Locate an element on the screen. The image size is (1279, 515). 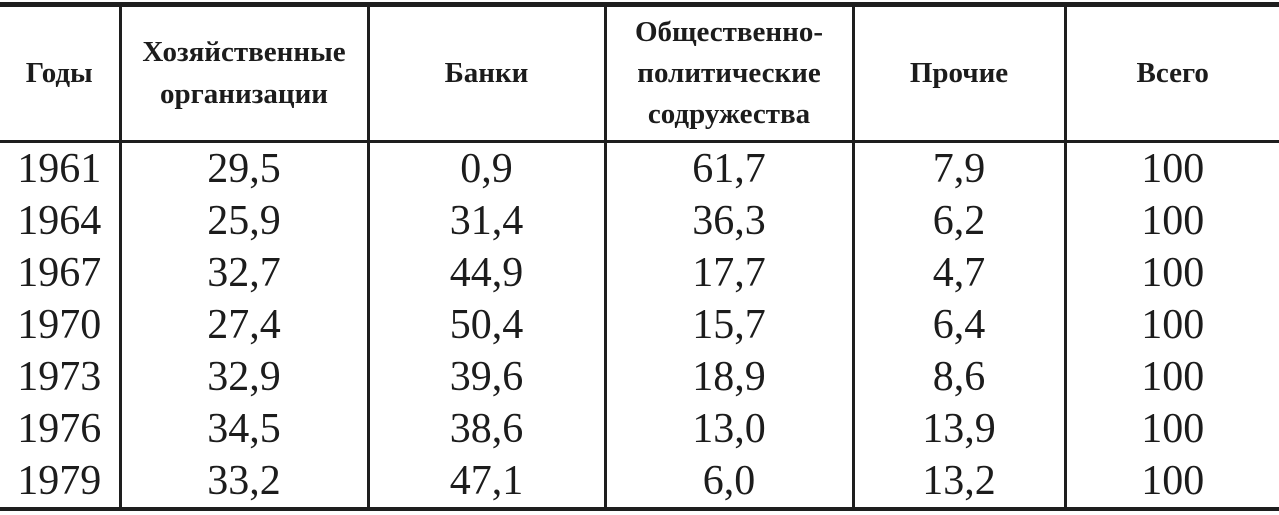
table-row: 1970 27,4 50,4 15,7 6,4 100 is located at coordinates (639, 325).